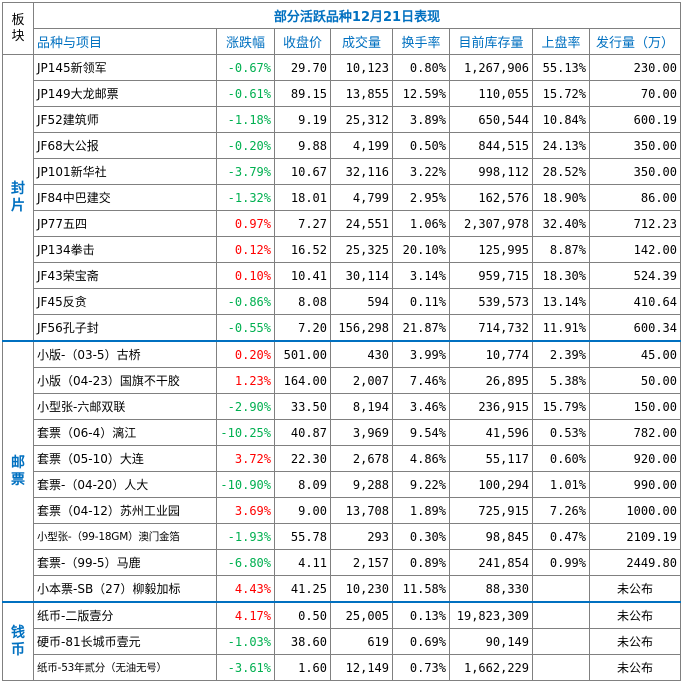 The width and height of the screenshot is (693, 685). I want to click on close-cell: 55.78, so click(302, 536).